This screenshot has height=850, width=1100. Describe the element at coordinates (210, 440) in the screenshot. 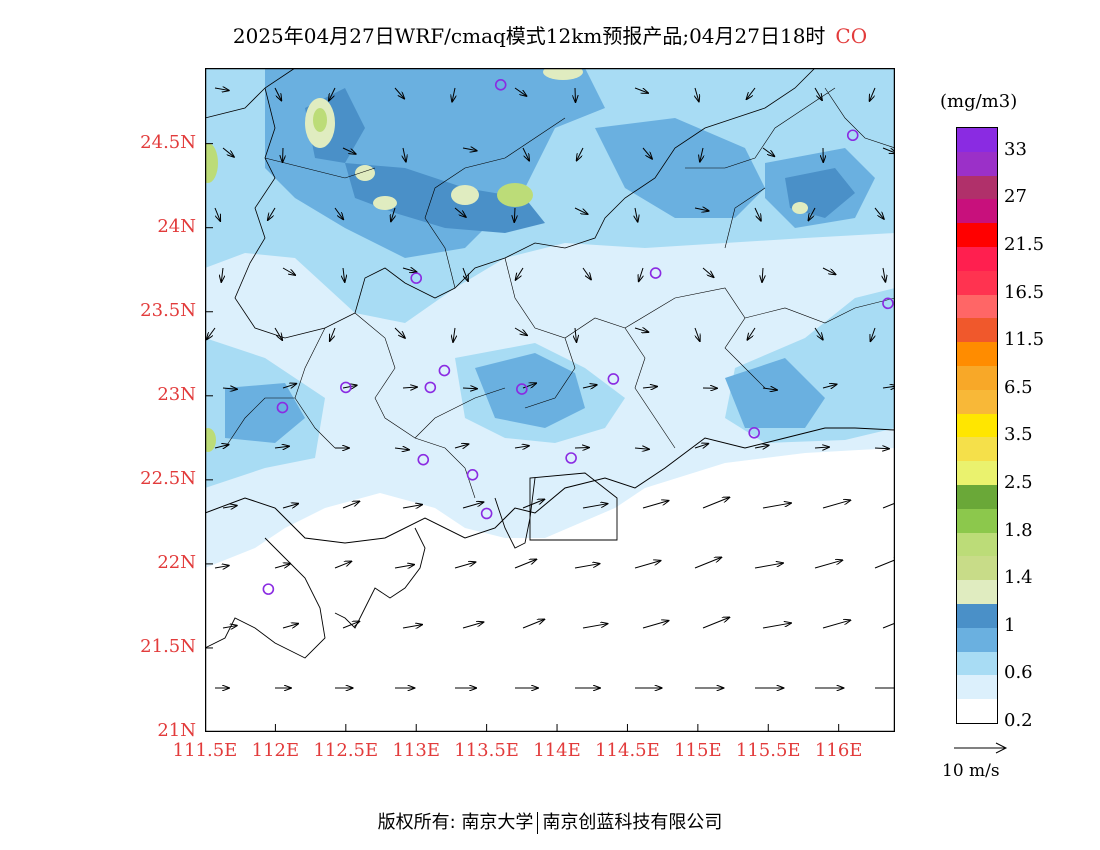

I see `co-contour-1-4j` at that location.